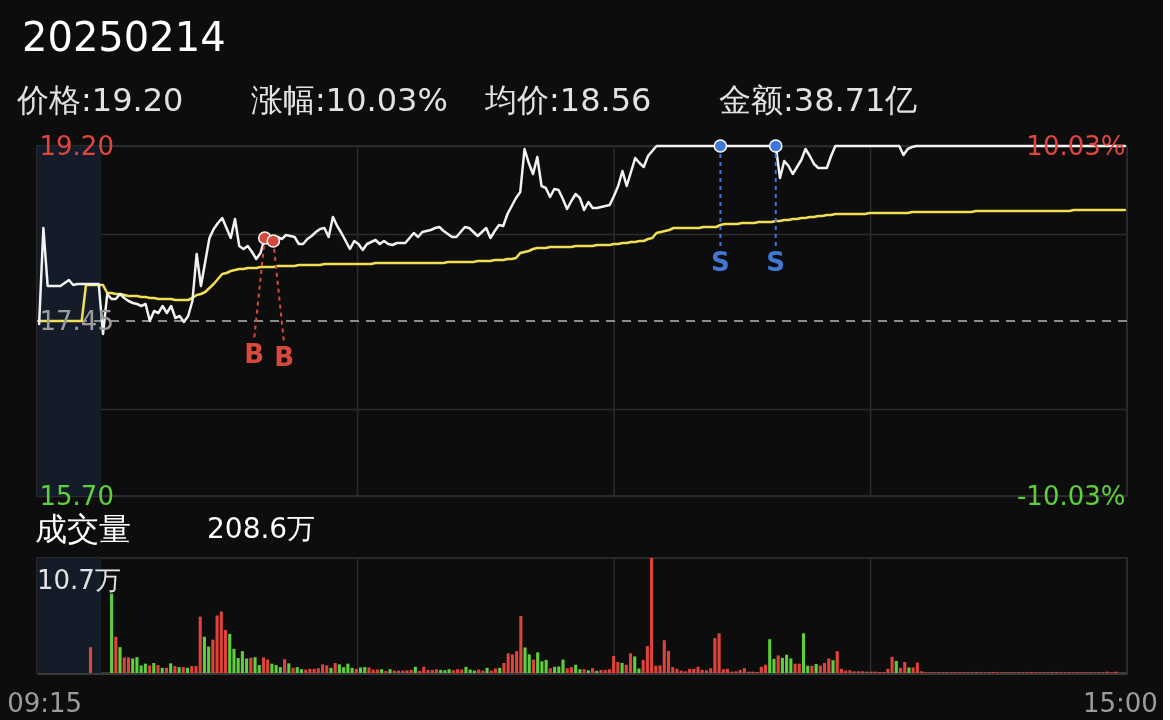  What do you see at coordinates (83, 529) in the screenshot?
I see `chart-title: 成交量` at bounding box center [83, 529].